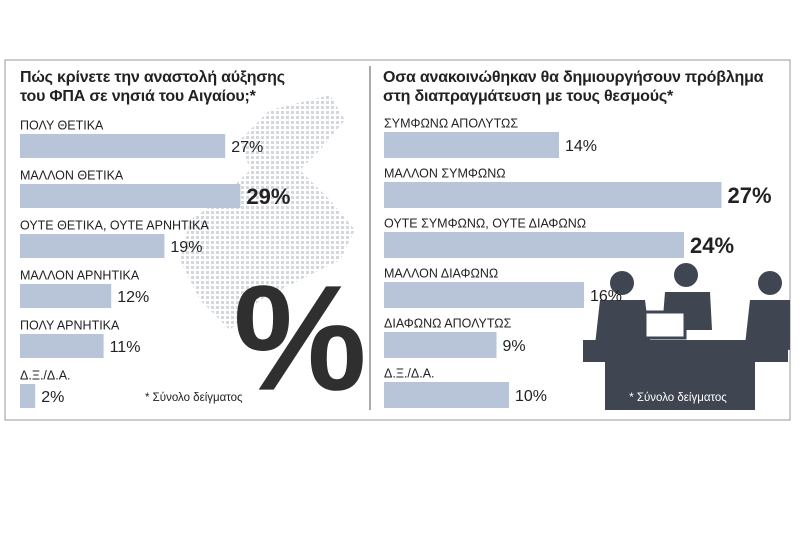 The width and height of the screenshot is (800, 533). I want to click on category-label: ΜΑΛΛΟΝ ΣΥΜΦΩΝΩ, so click(445, 173).